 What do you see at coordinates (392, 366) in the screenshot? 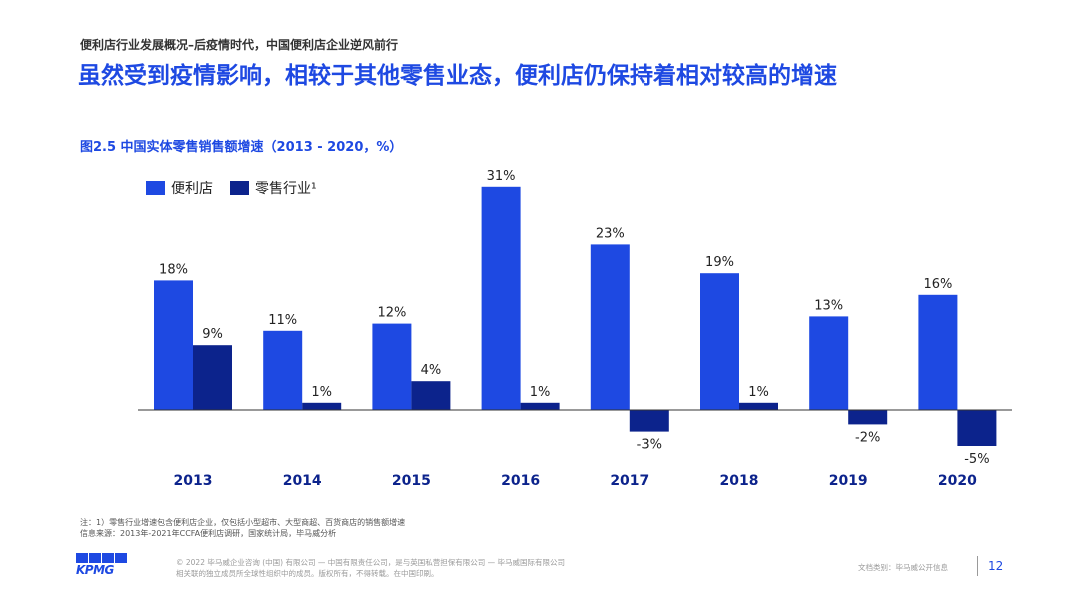
I see `bar-convenience-2015` at bounding box center [392, 366].